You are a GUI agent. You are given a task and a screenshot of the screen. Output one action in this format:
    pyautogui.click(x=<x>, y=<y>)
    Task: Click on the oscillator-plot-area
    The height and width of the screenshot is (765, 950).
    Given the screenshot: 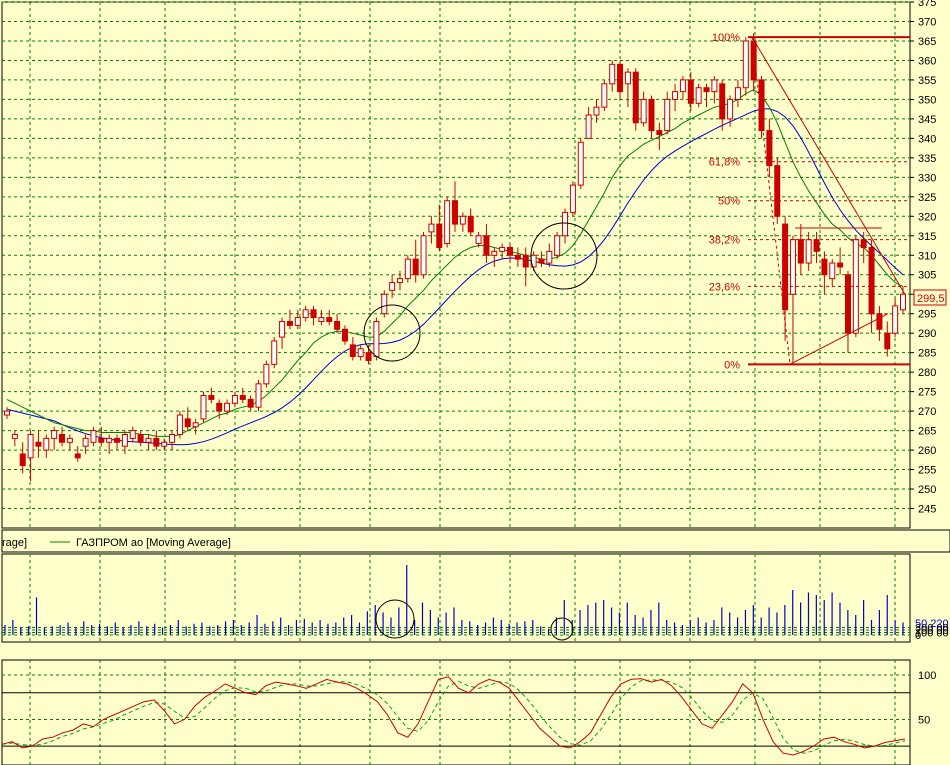 What is the action you would take?
    pyautogui.click(x=456, y=712)
    